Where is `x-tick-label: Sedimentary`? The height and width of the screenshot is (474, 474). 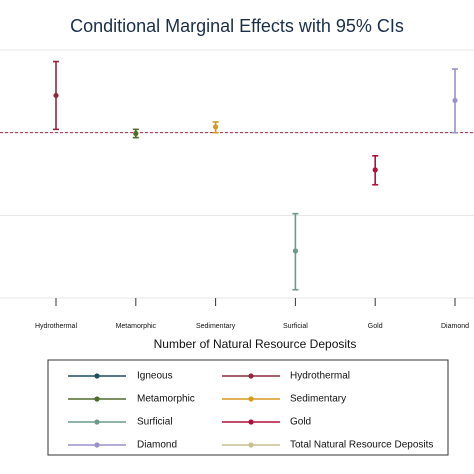
x-tick-label: Sedimentary is located at coordinates (216, 326).